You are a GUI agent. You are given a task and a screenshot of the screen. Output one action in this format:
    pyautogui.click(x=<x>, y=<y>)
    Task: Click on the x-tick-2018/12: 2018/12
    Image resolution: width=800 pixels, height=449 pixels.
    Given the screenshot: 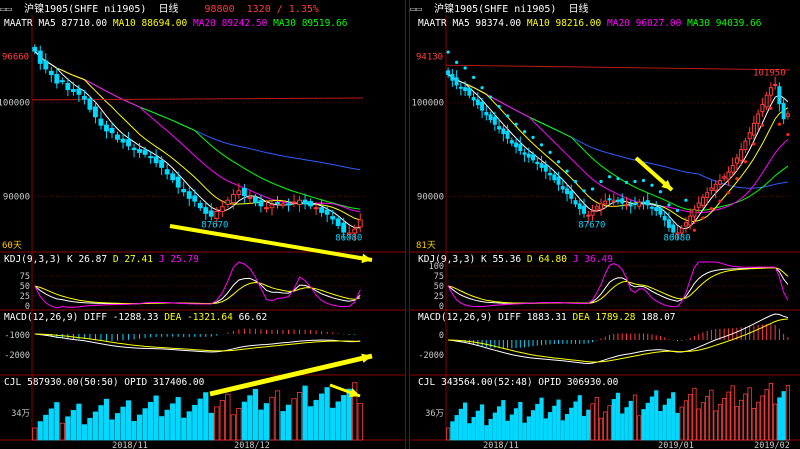 What is the action you would take?
    pyautogui.click(x=252, y=445)
    